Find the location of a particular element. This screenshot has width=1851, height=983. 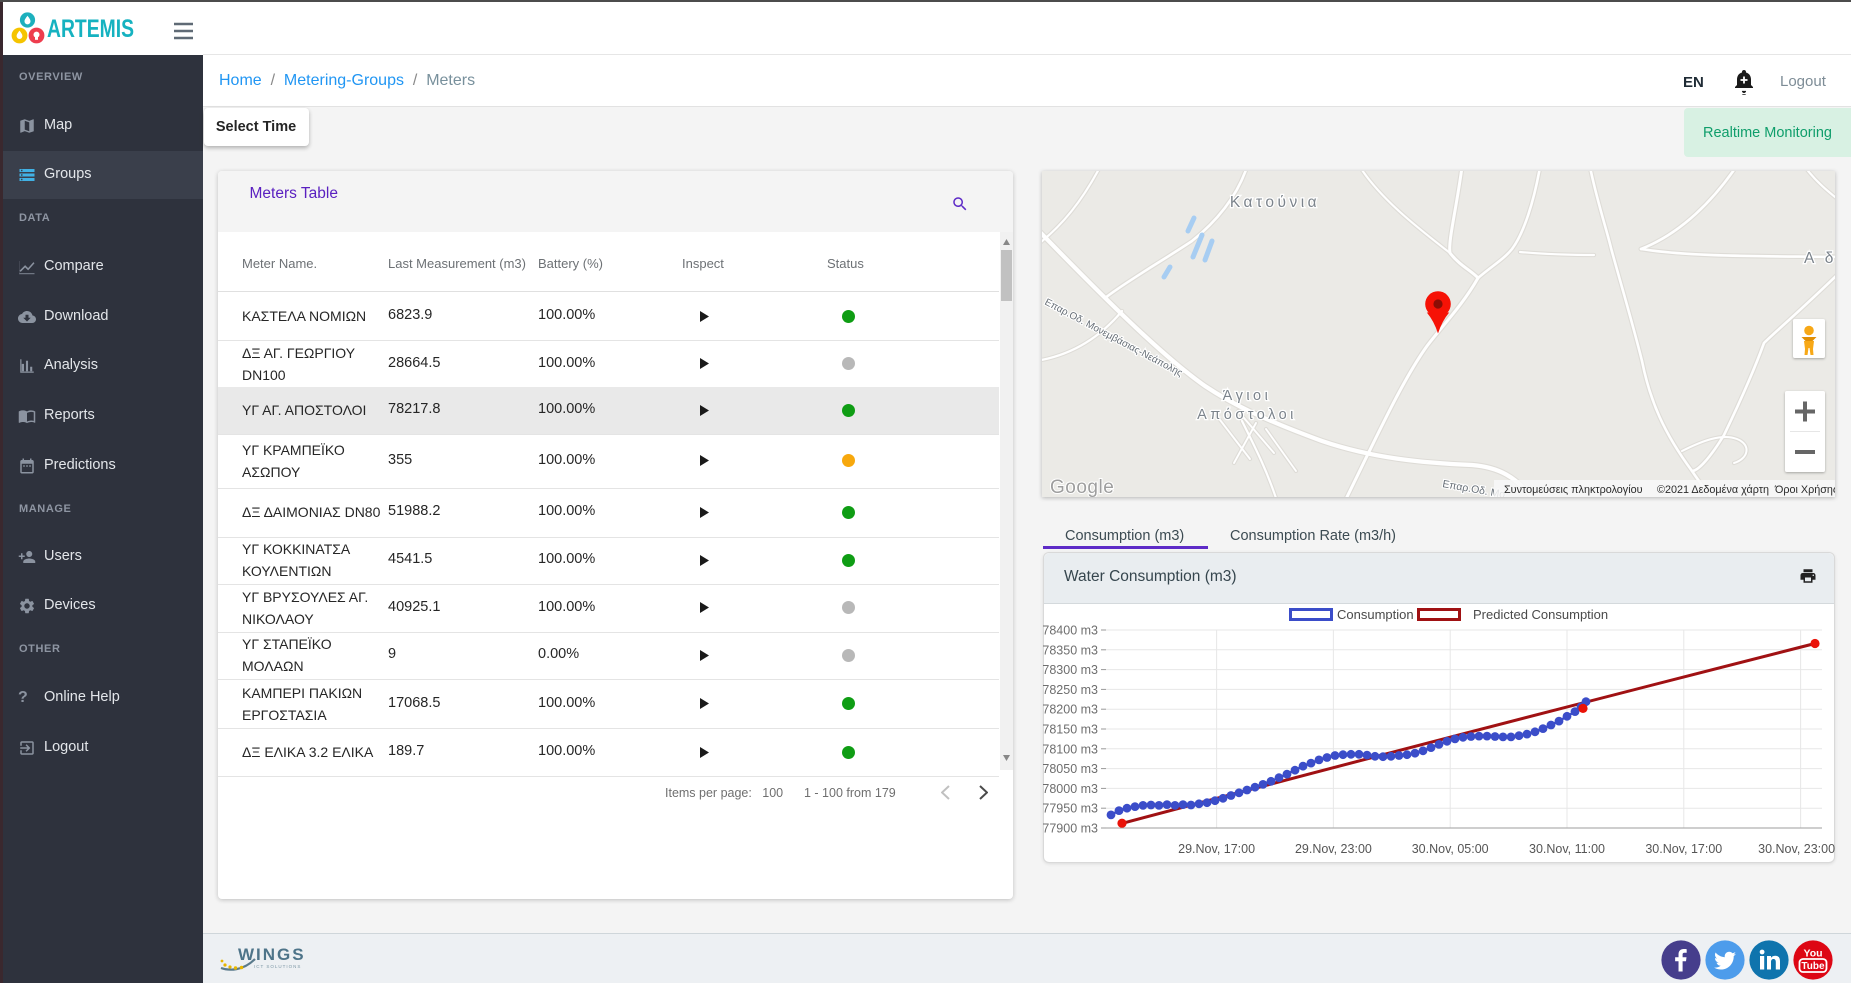

svg-text: 30.Nov, 05:00 is located at coordinates (1450, 849).